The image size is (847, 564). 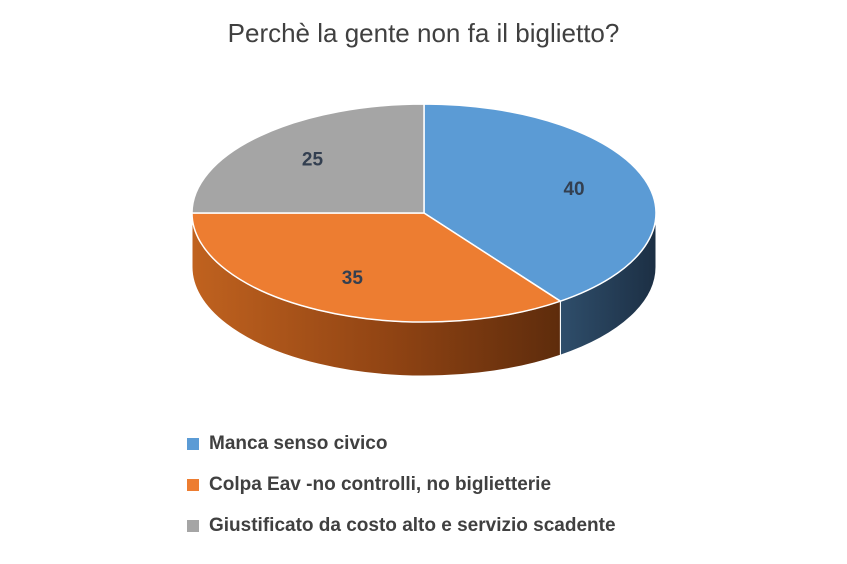 I want to click on legend-label: Colpa Eav -no controlli, no biglietterie, so click(x=380, y=484).